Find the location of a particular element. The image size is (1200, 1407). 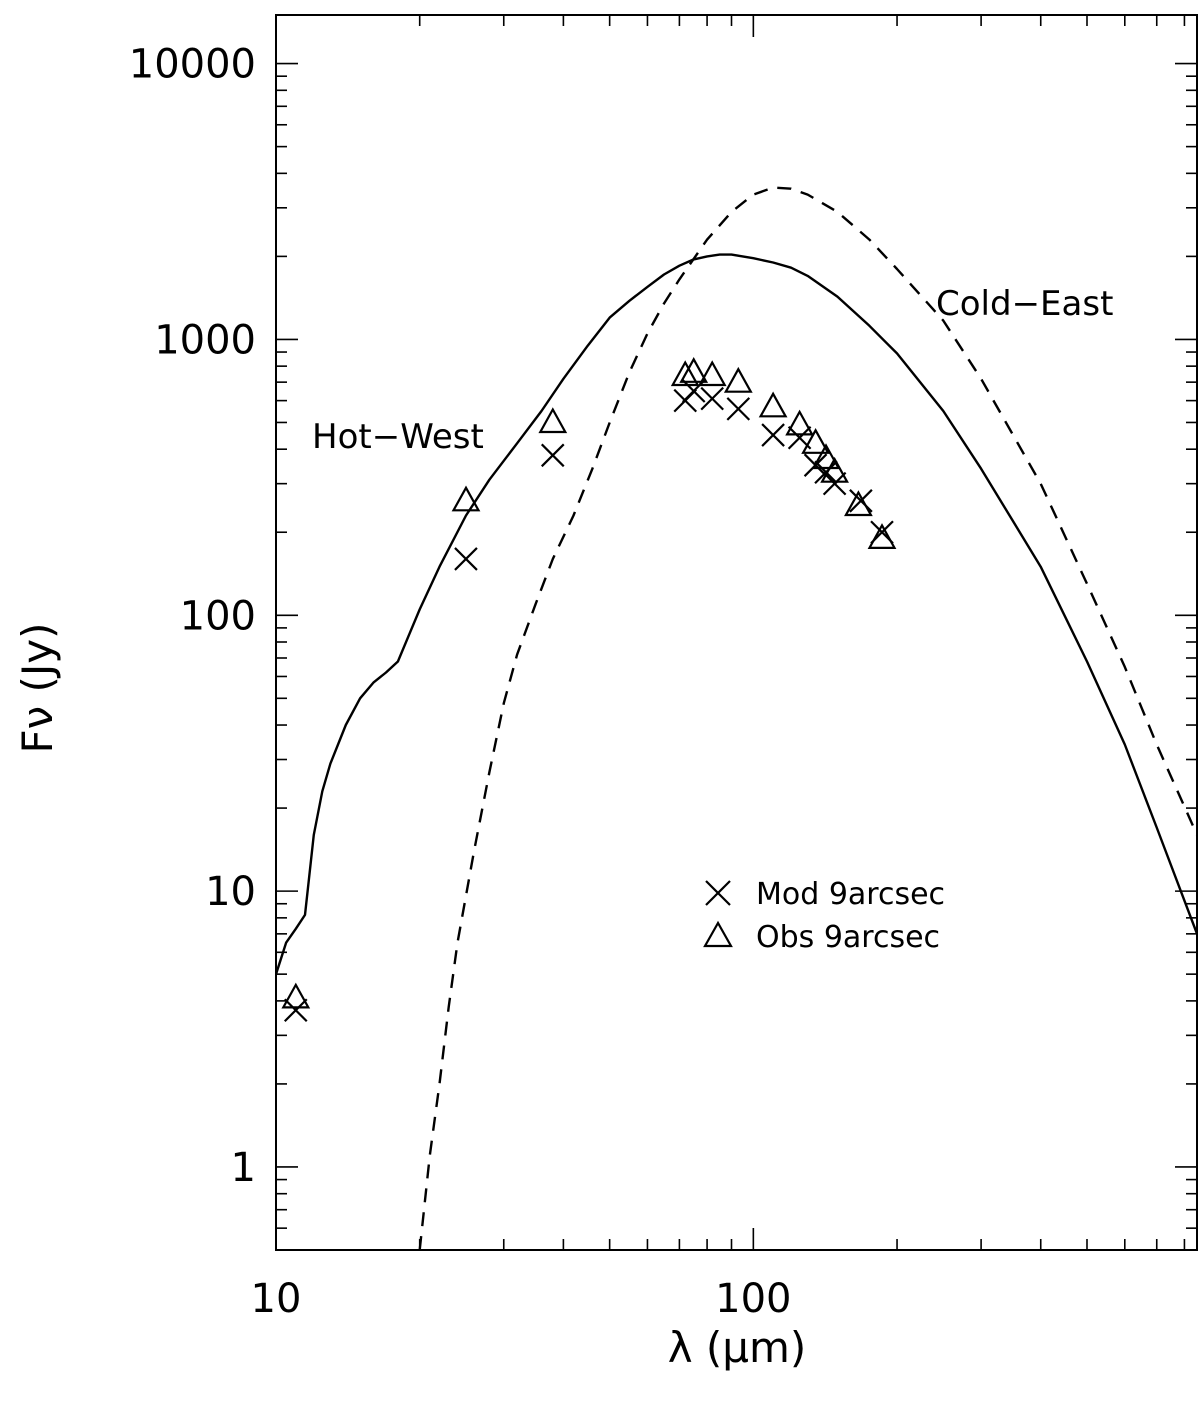

x-axis-title-text: λ (μm) is located at coordinates (737, 1347).